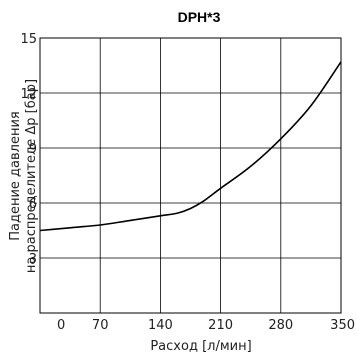  What do you see at coordinates (33, 149) in the screenshot?
I see `y-tick-label: 9` at bounding box center [33, 149].